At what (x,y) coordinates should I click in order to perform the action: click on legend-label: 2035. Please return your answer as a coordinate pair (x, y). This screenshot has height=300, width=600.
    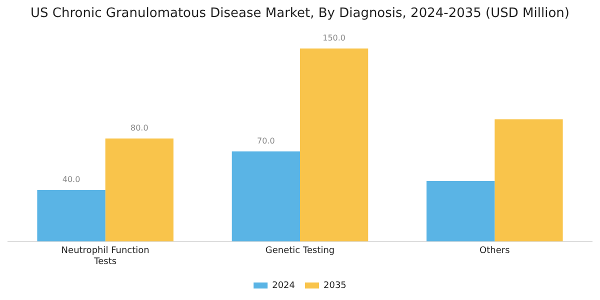
    Looking at the image, I should click on (335, 285).